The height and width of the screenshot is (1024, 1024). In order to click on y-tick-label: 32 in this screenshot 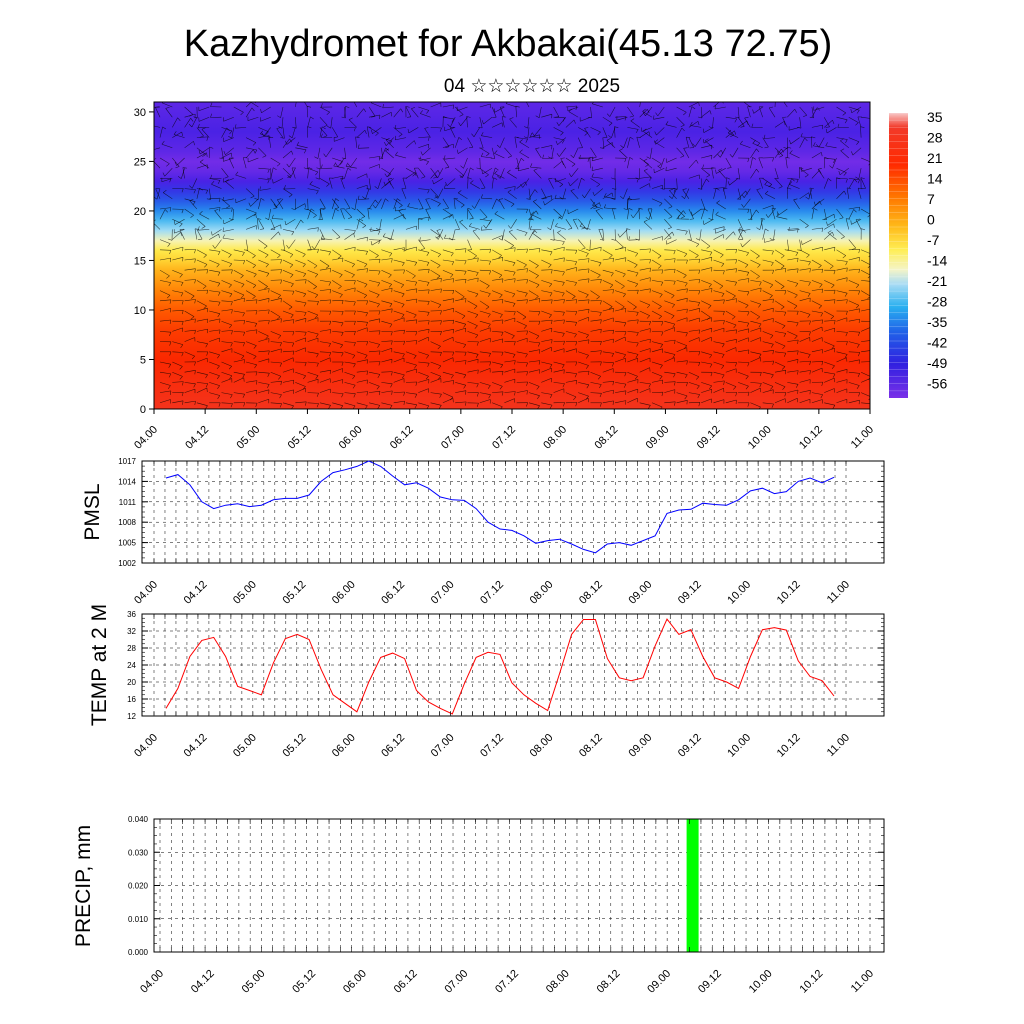, I will do `click(131, 631)`.